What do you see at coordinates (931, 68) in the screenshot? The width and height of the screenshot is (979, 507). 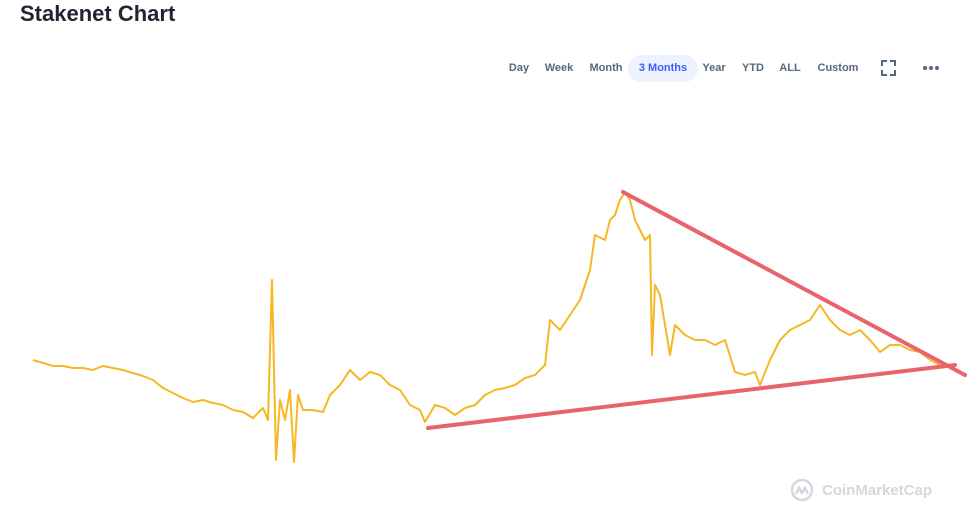 I see `more-icon` at bounding box center [931, 68].